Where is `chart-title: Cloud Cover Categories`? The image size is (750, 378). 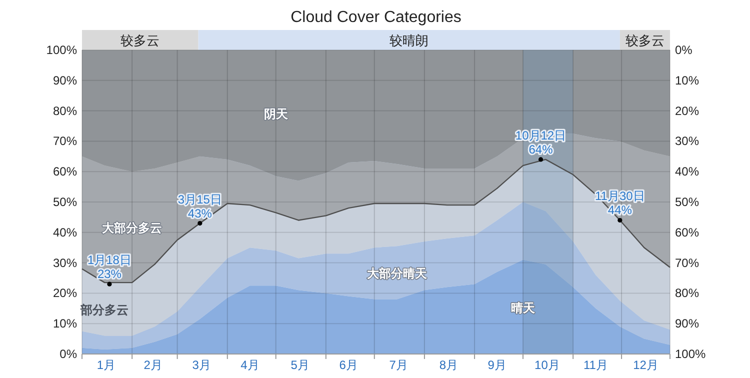 chart-title: Cloud Cover Categories is located at coordinates (376, 17).